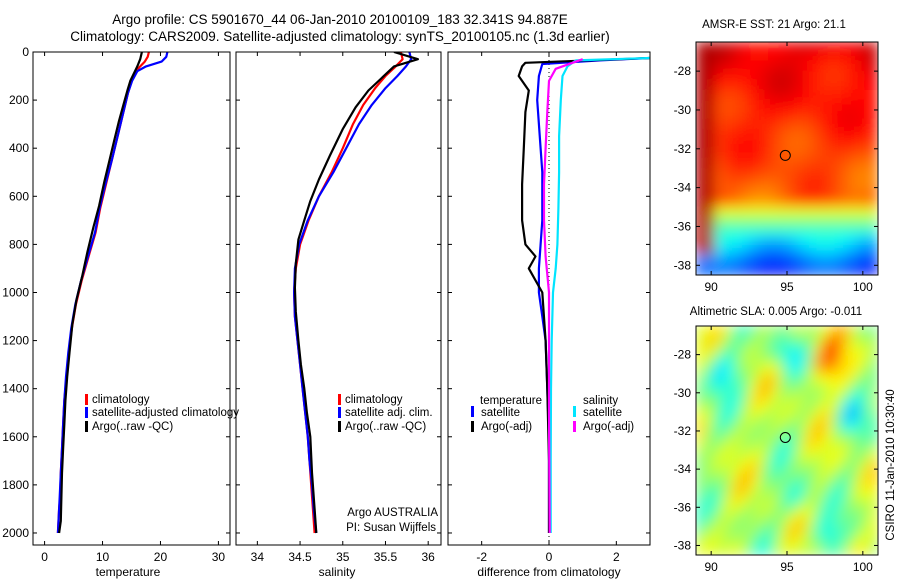  Describe the element at coordinates (19, 100) in the screenshot. I see `temperature-y-tick-label: 200` at that location.